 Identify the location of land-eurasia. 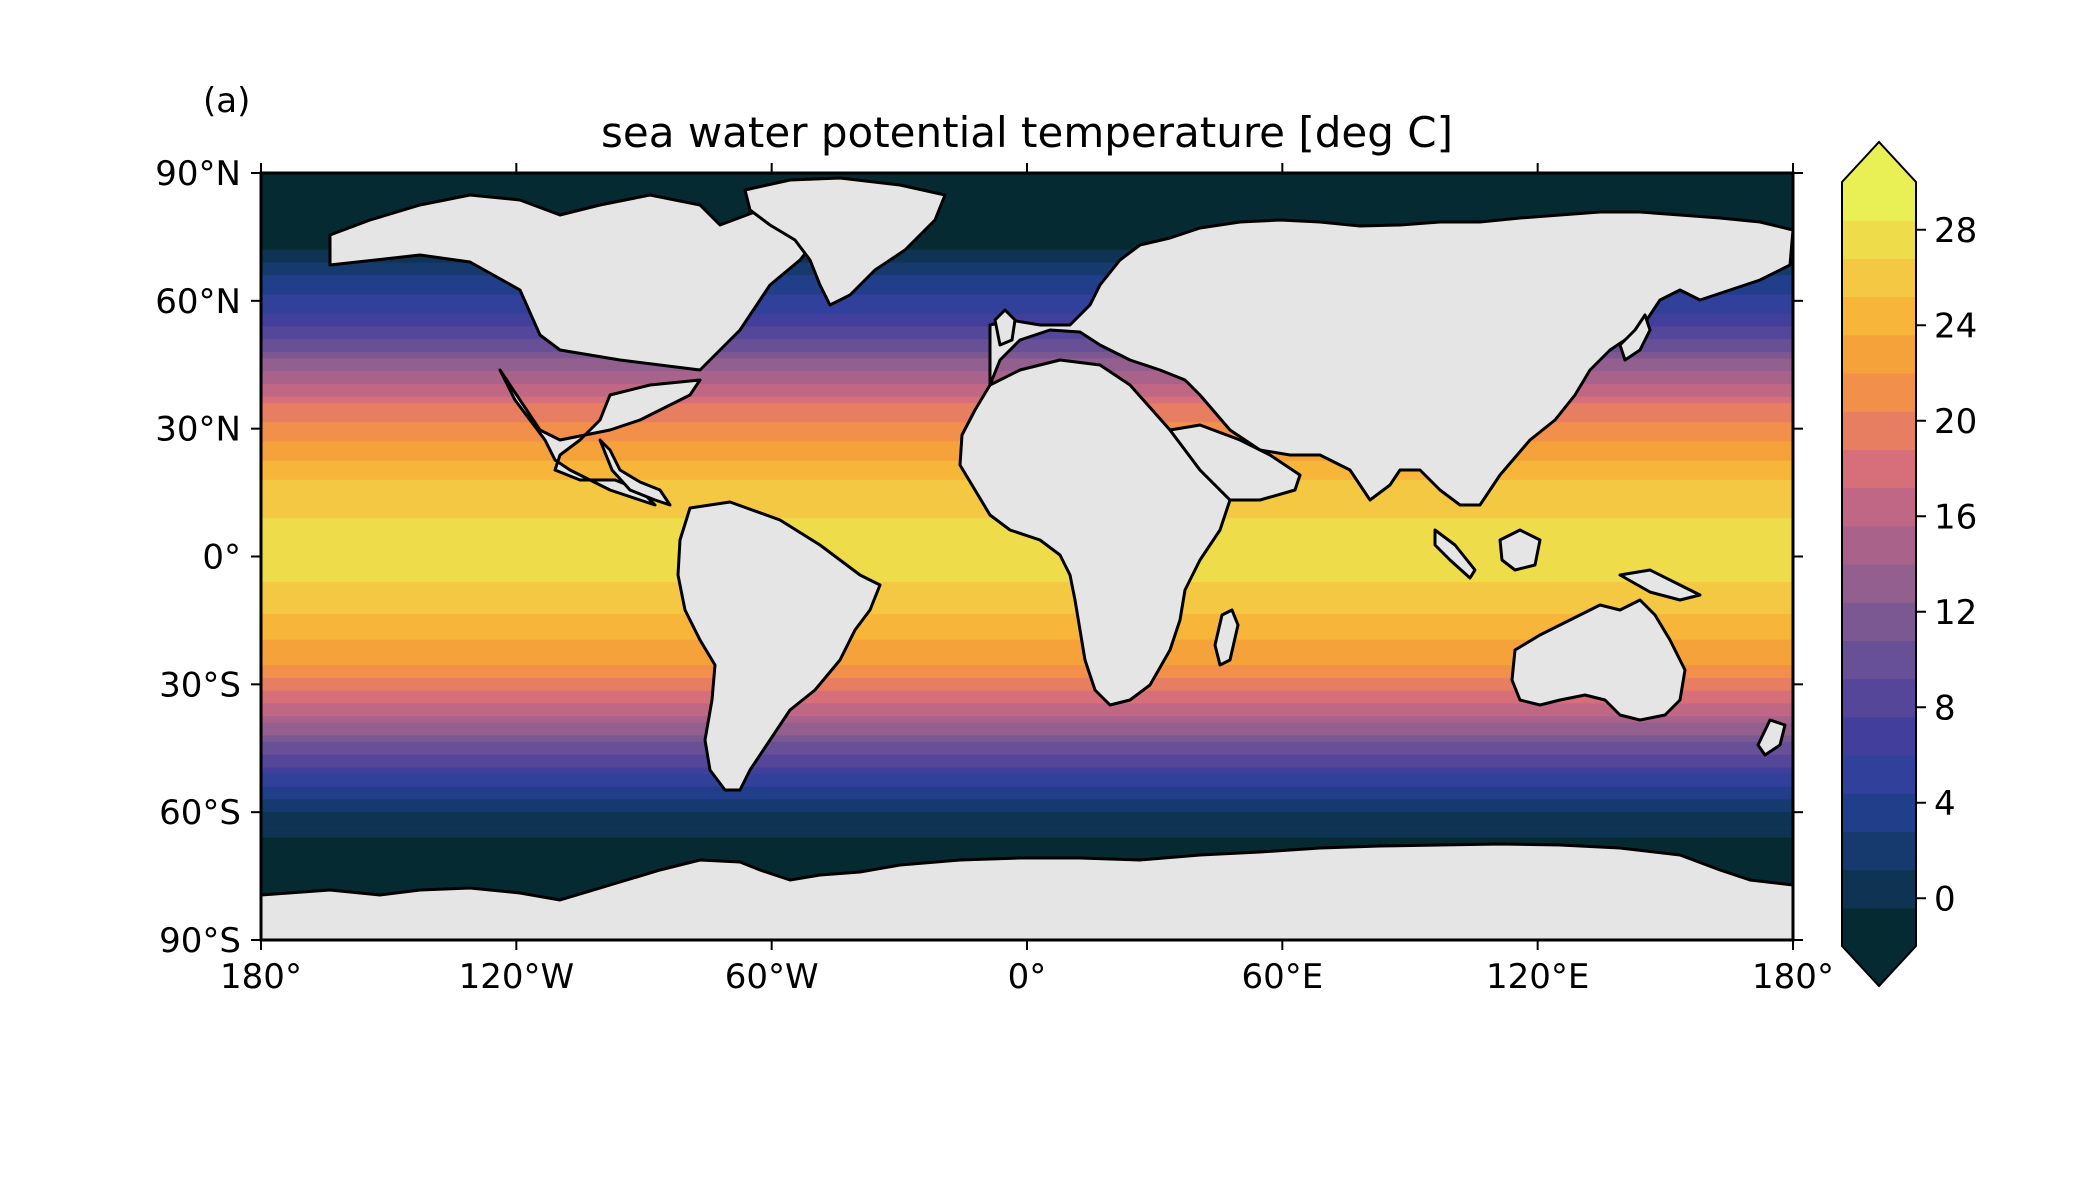
(1390, 358).